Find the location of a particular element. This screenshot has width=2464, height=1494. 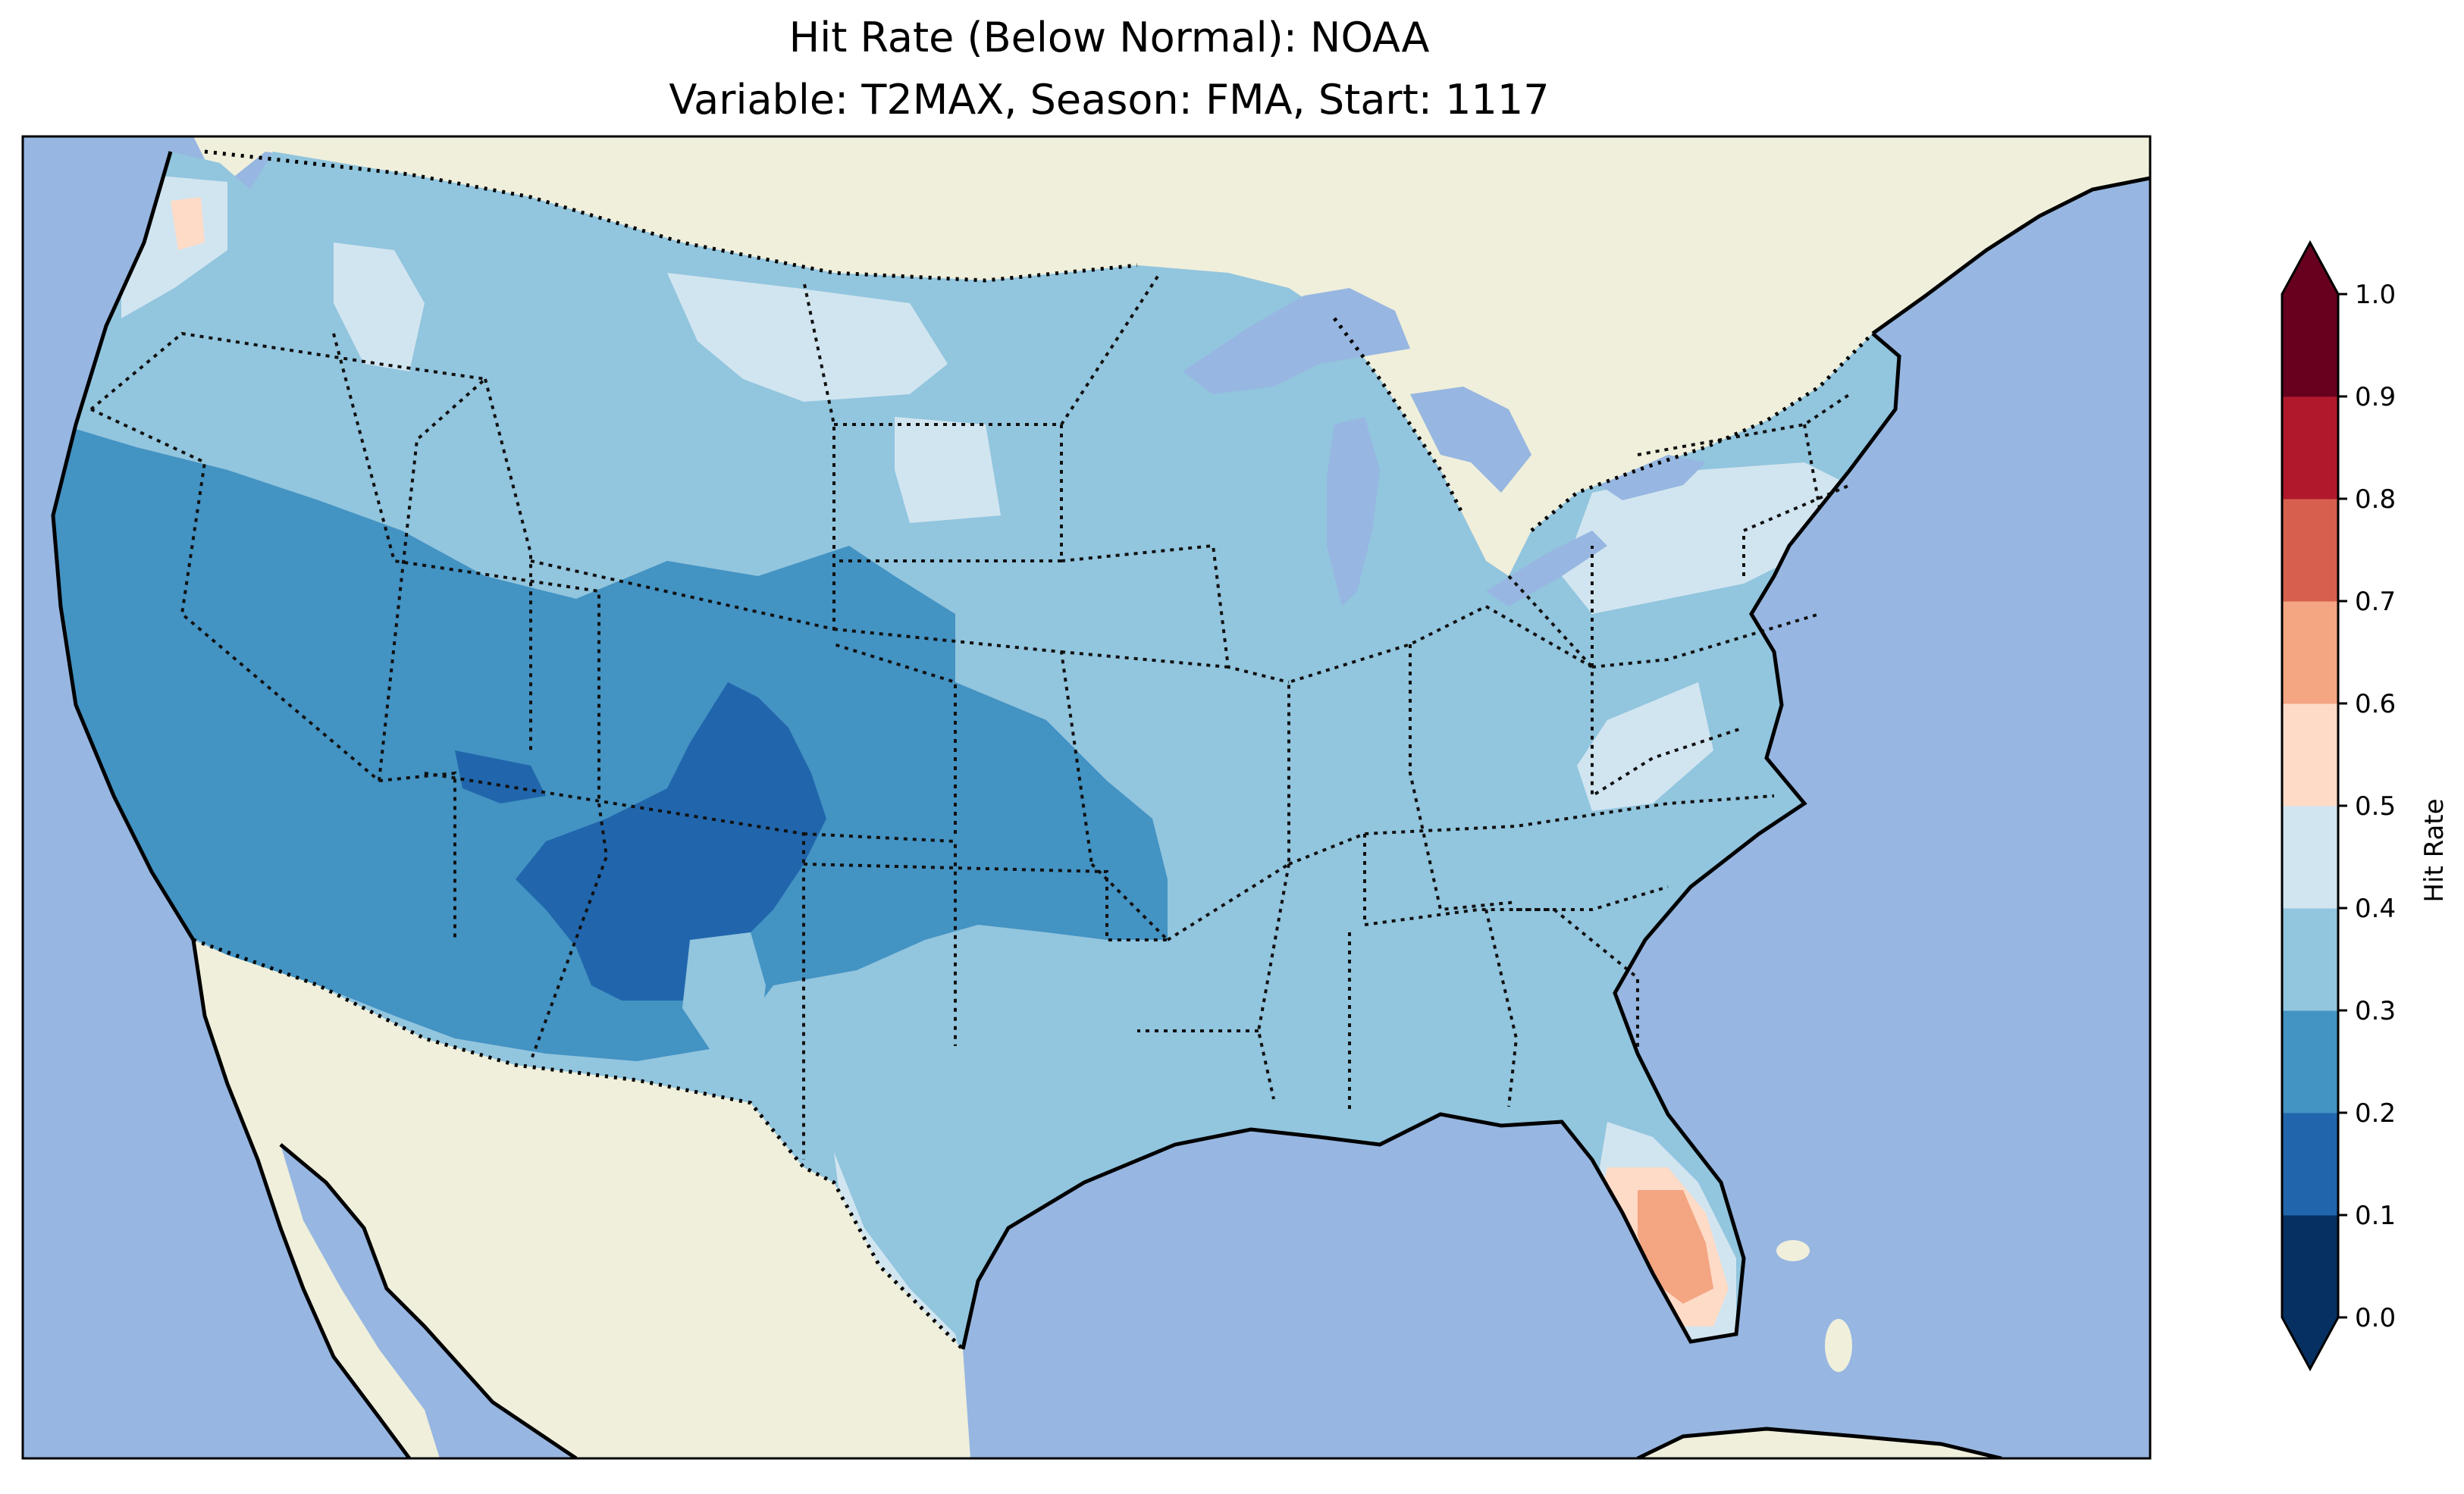

colorbar-tick-label: 0.1 is located at coordinates (2375, 1216).